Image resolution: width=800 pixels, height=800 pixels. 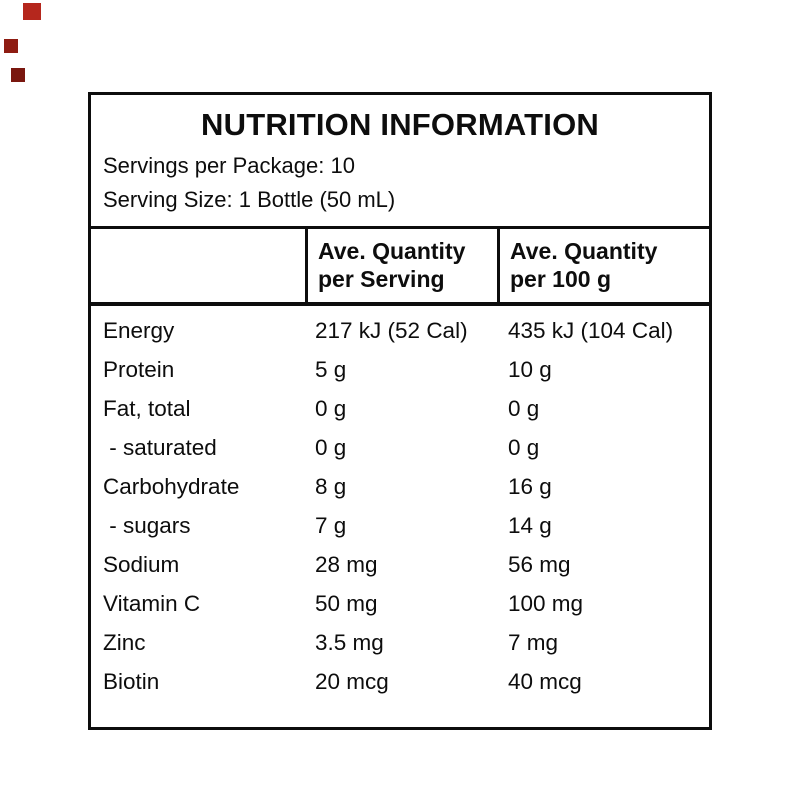 What do you see at coordinates (147, 525) in the screenshot?
I see `nutrient-name: - sugars` at bounding box center [147, 525].